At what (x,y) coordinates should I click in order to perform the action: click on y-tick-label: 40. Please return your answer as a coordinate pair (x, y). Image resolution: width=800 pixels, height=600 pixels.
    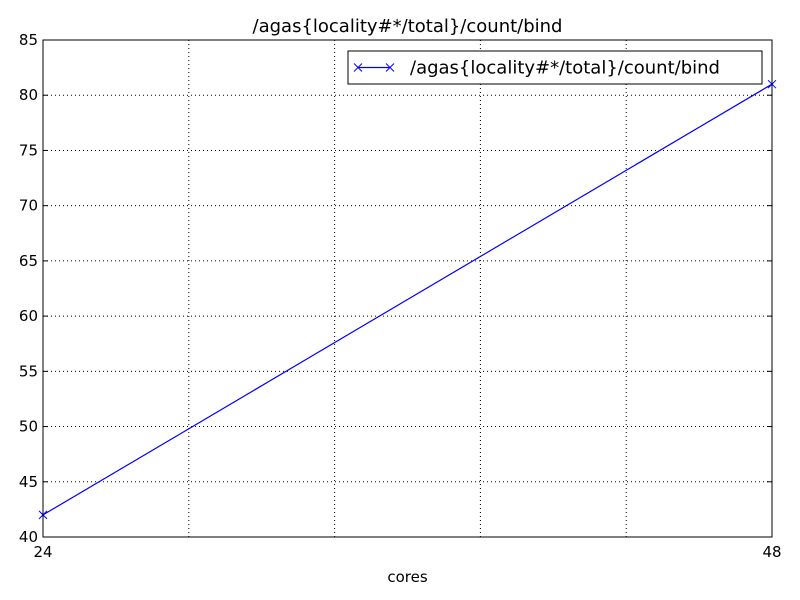
    Looking at the image, I should click on (28, 537).